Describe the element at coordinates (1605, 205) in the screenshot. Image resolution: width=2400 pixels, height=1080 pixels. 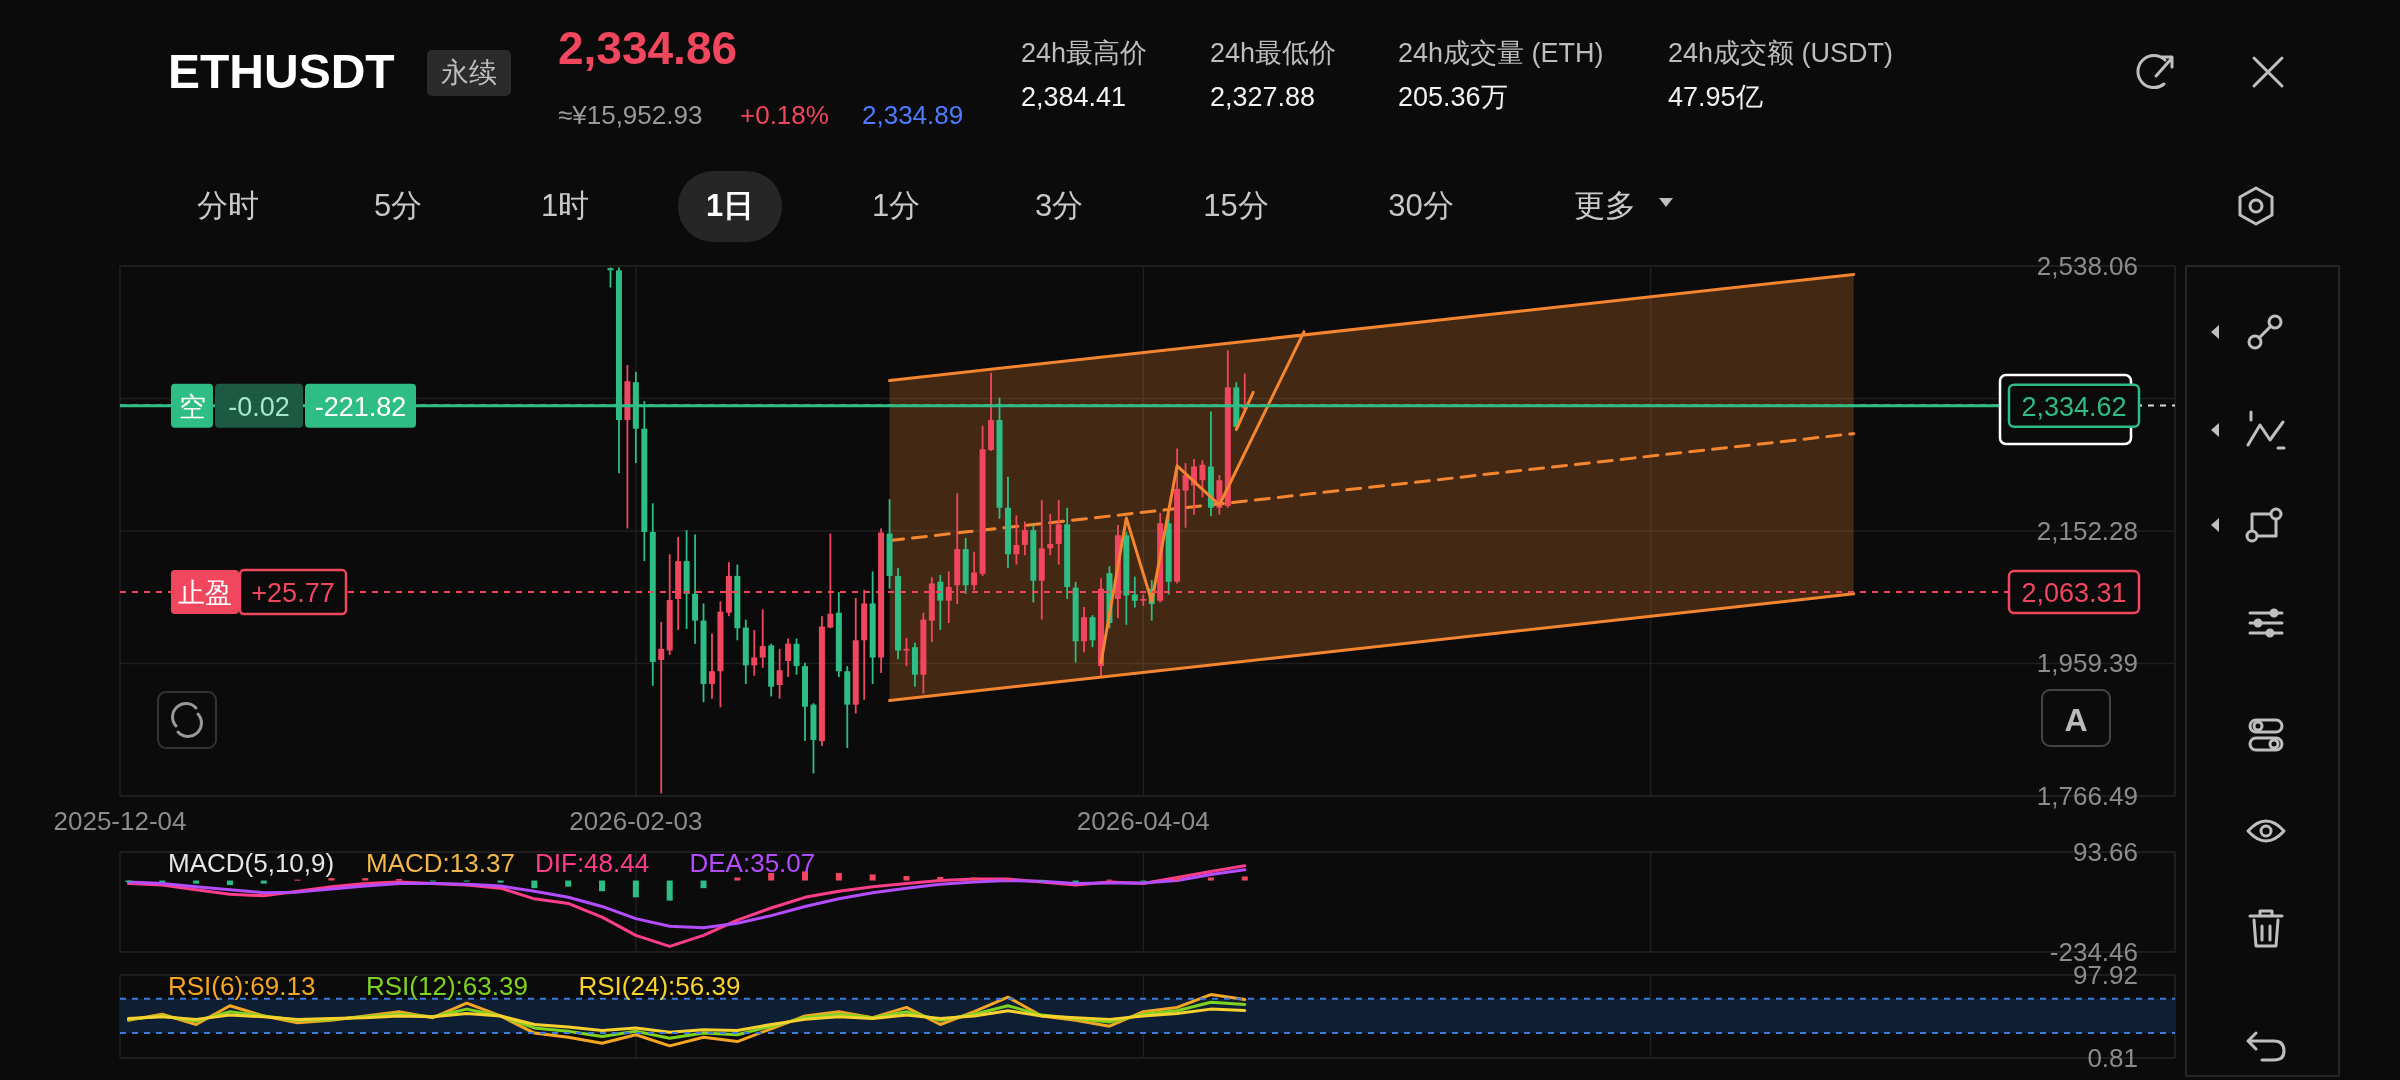
I see `text: 更多` at that location.